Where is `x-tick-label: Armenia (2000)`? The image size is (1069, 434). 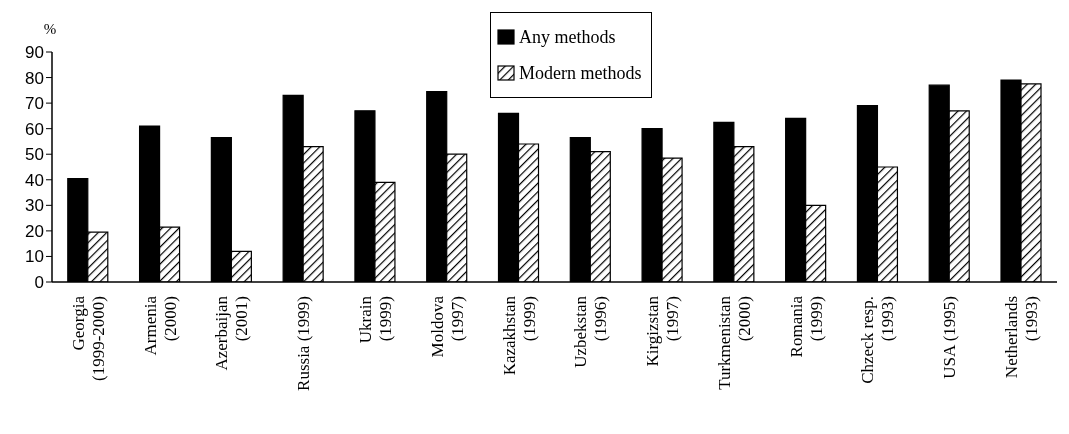
x-tick-label: Armenia (2000) is located at coordinates (160, 325).